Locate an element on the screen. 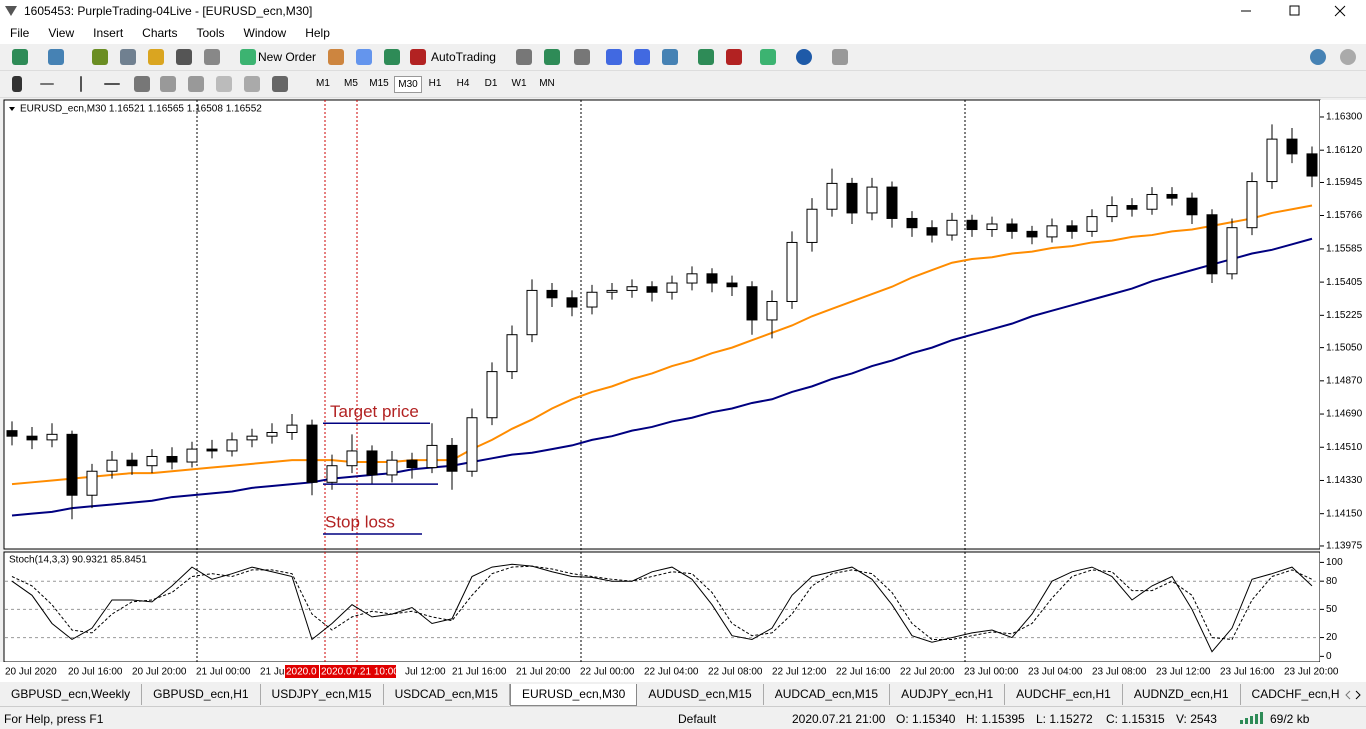 This screenshot has height=729, width=1366. chart-tab: AUDJPY_ecn,H1 is located at coordinates (948, 694).